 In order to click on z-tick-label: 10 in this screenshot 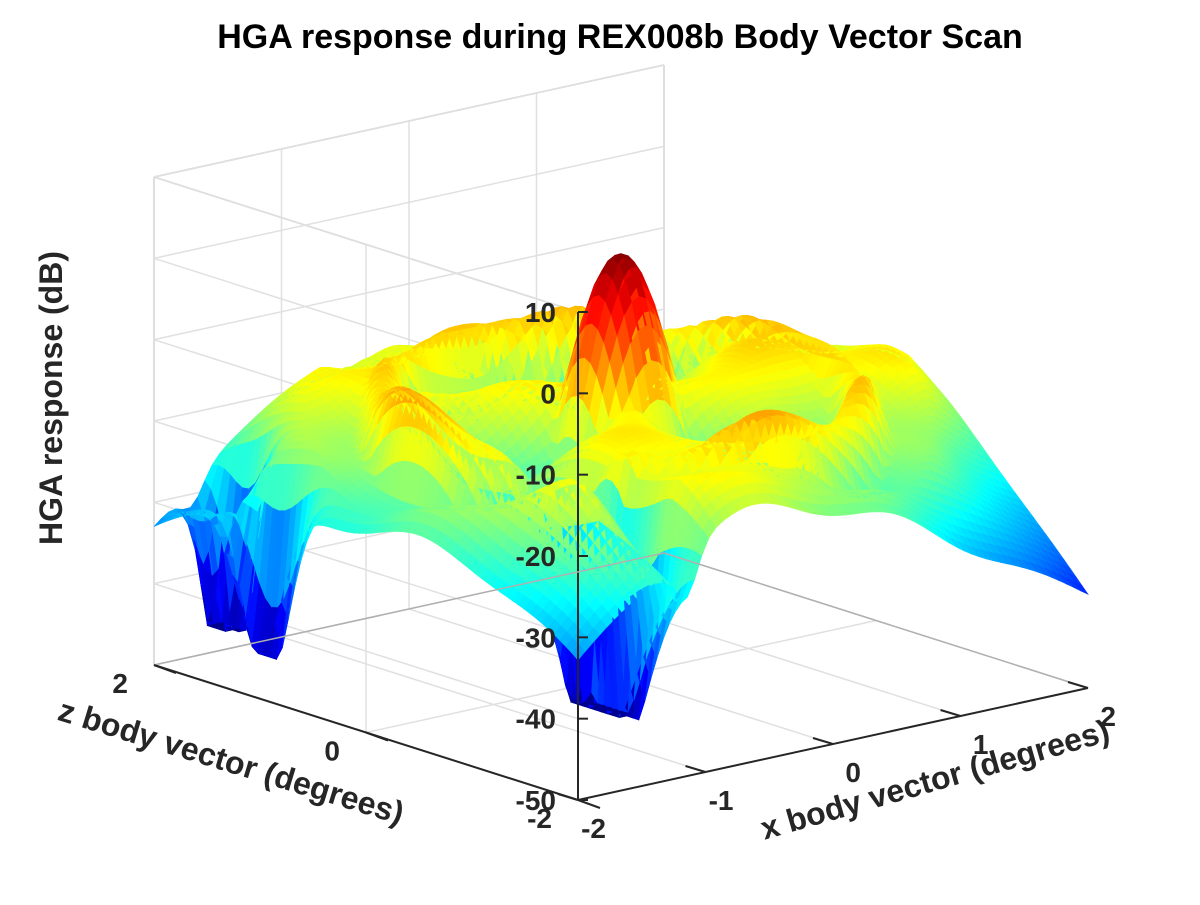, I will do `click(540, 312)`.